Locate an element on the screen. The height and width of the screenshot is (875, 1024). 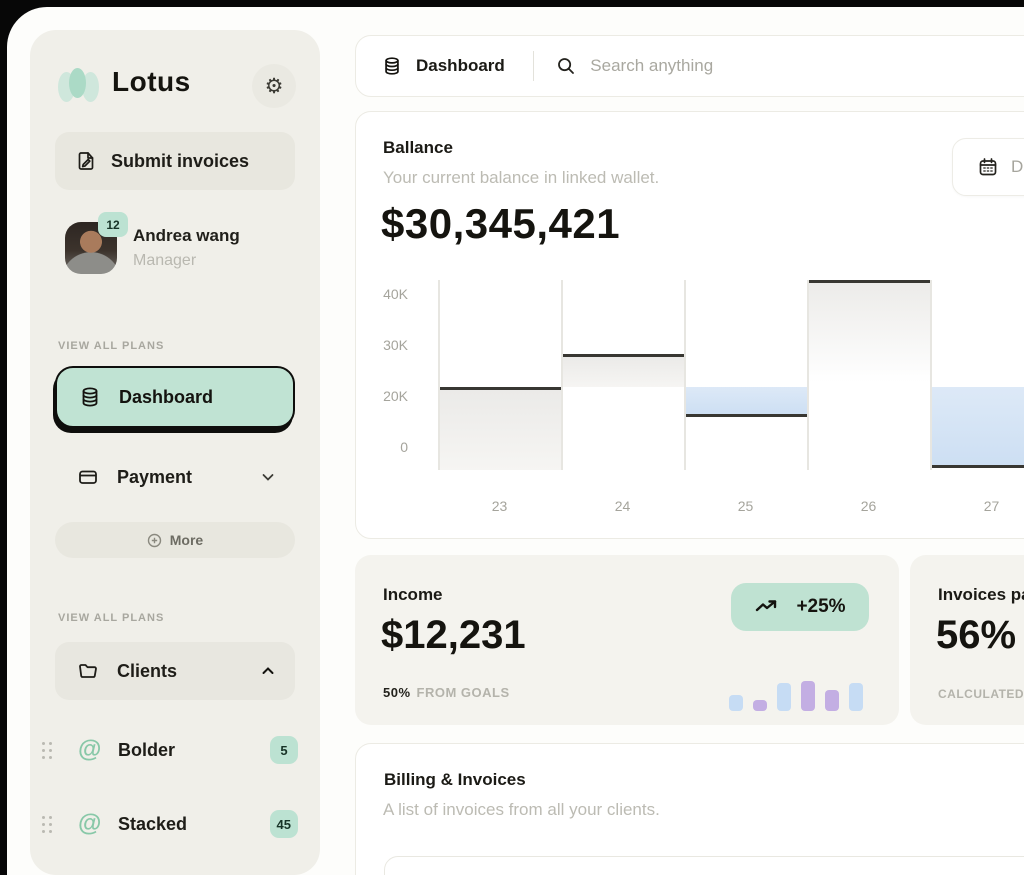
credit-card-icon is located at coordinates (88, 477).